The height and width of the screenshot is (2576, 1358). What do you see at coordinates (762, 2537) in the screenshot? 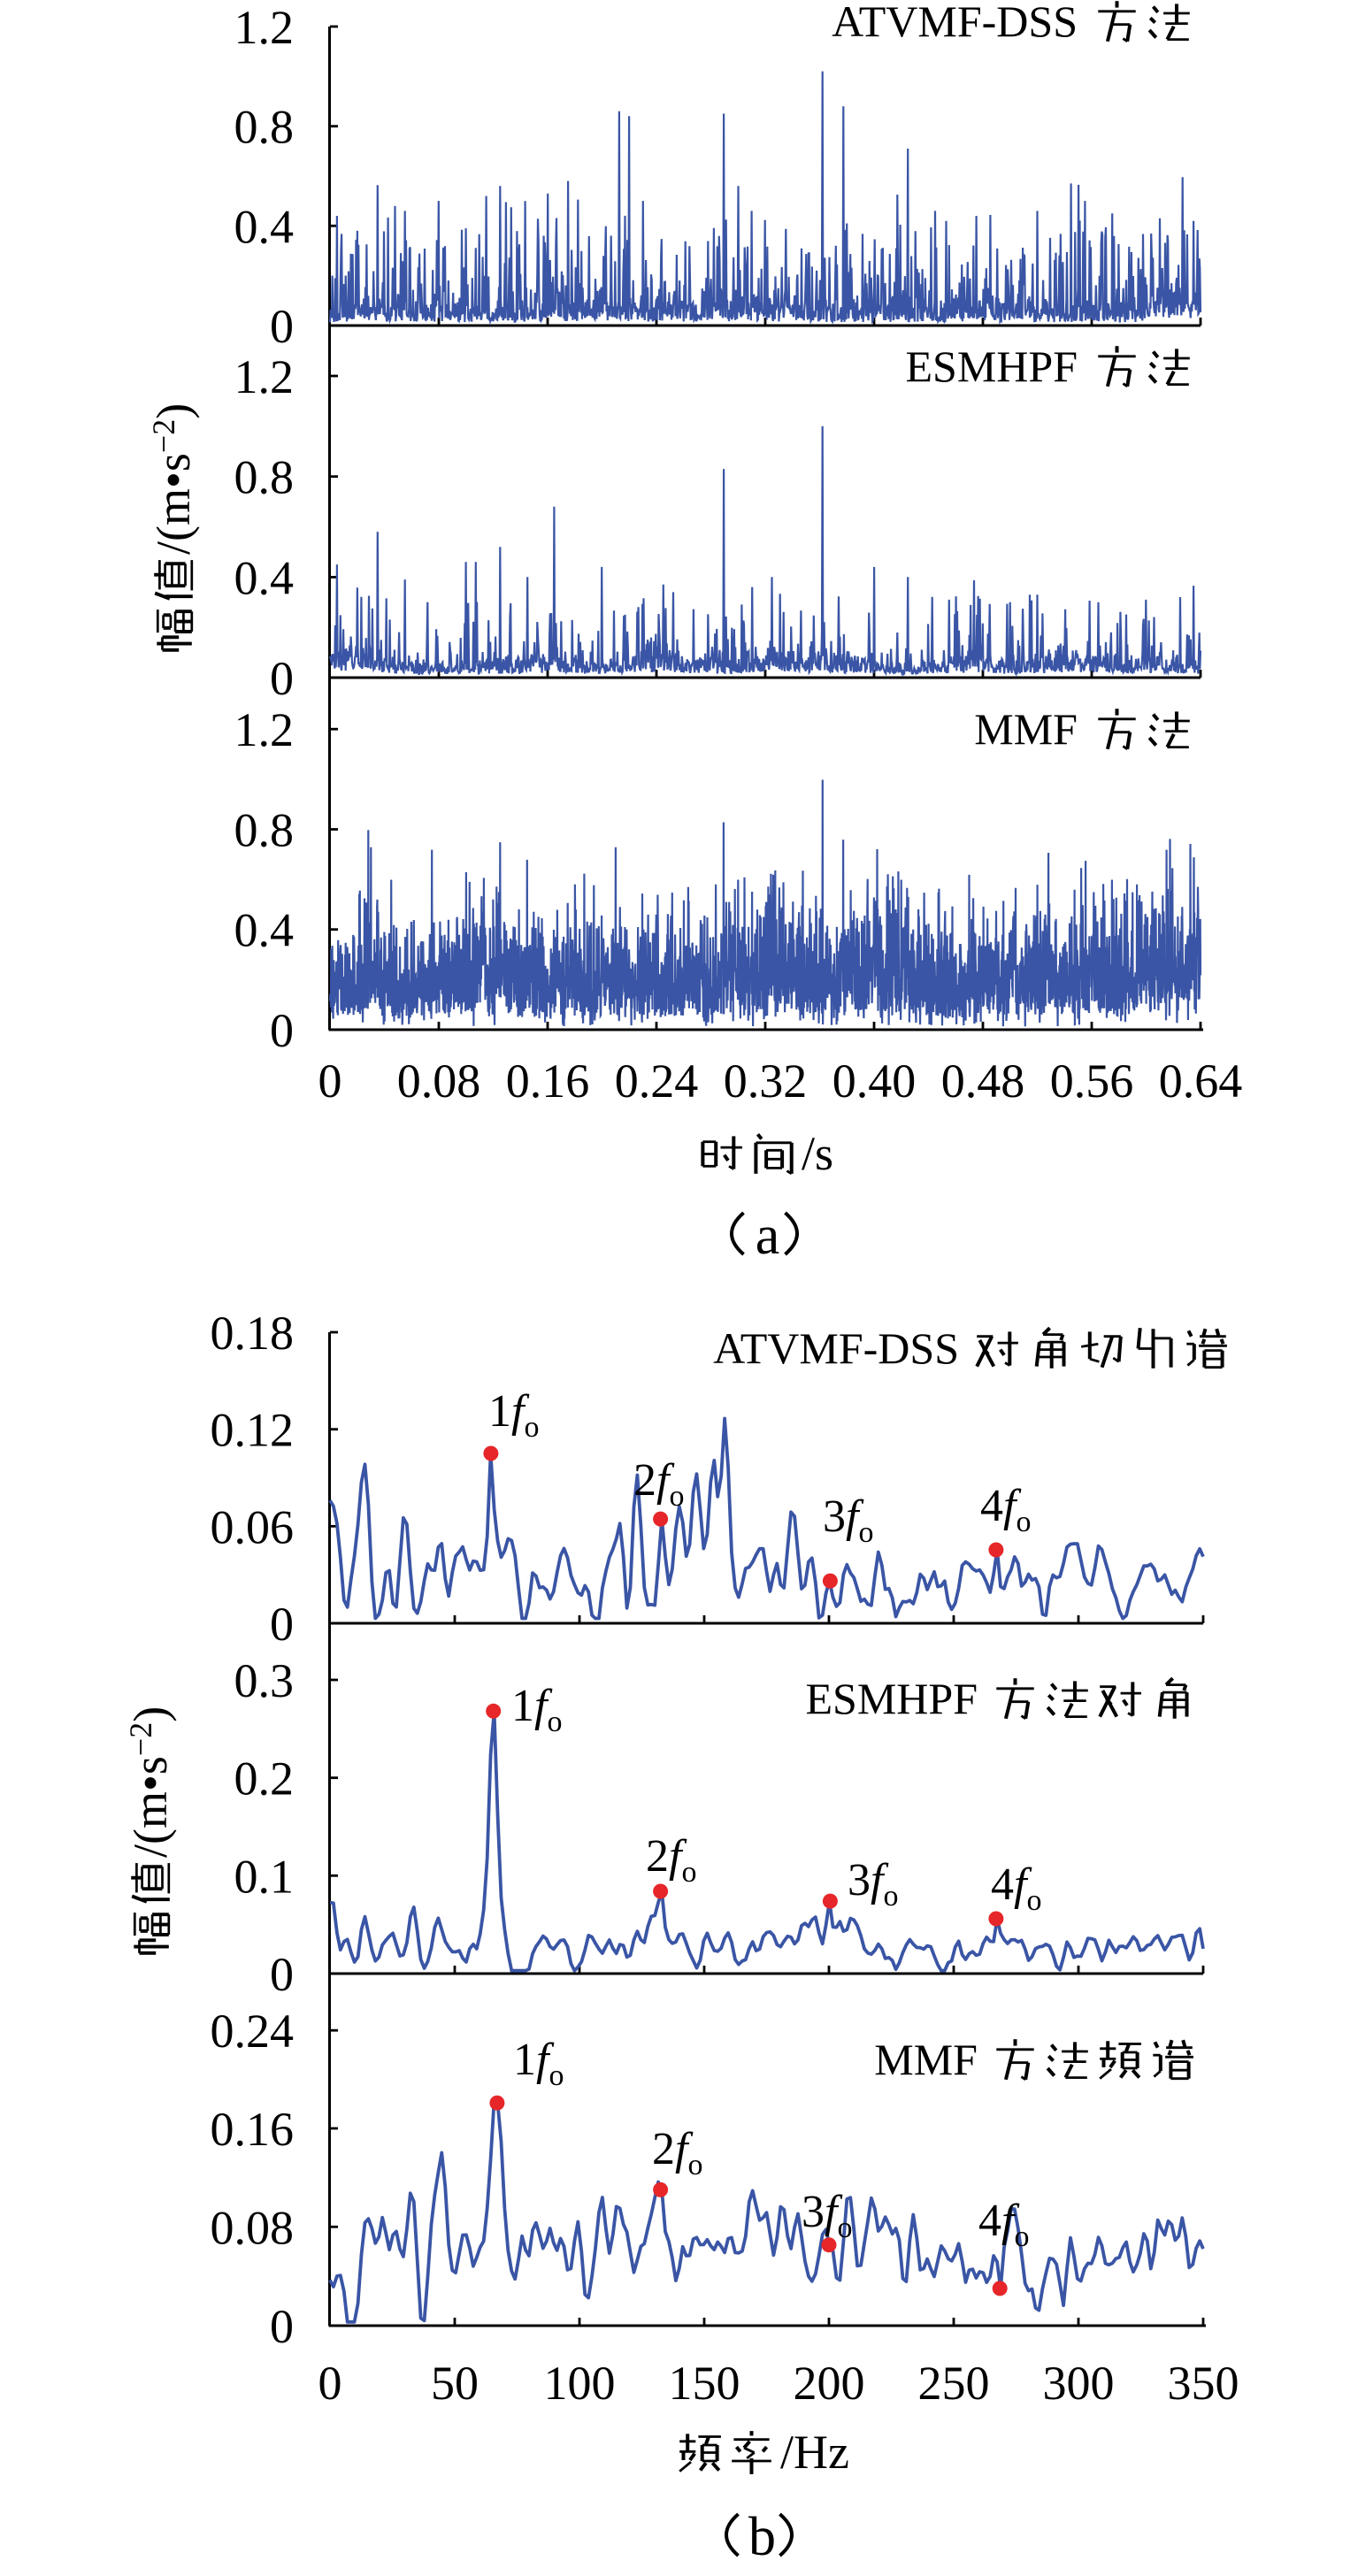
I see `svg-text: b` at bounding box center [762, 2537].